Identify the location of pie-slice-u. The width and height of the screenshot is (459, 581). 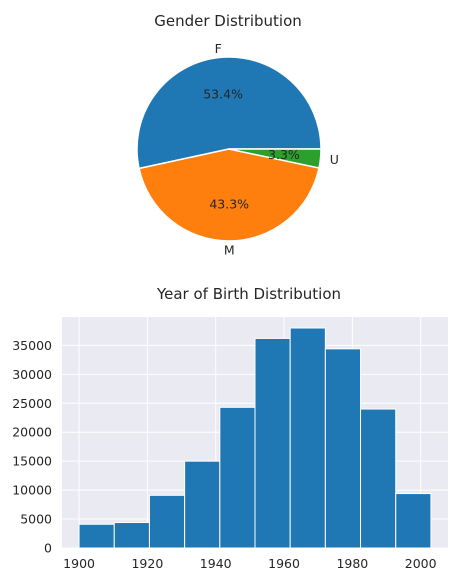
(275, 158).